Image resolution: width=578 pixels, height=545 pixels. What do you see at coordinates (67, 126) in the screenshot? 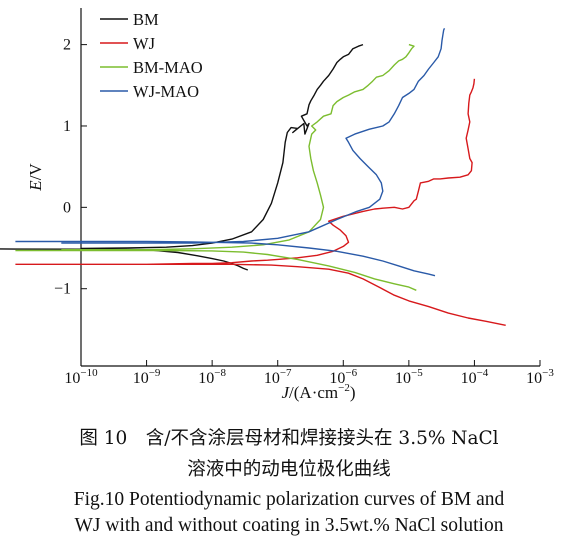
I see `y-tick-label: 1` at bounding box center [67, 126].